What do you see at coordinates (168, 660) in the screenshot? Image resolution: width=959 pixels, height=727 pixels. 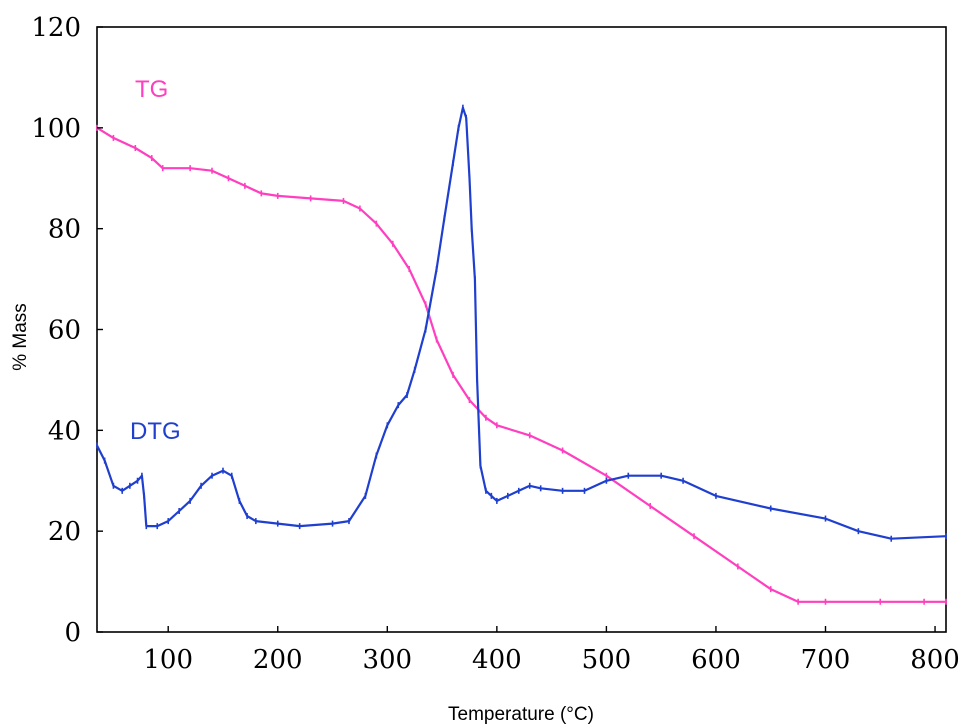 I see `x-tick-label: 100` at bounding box center [168, 660].